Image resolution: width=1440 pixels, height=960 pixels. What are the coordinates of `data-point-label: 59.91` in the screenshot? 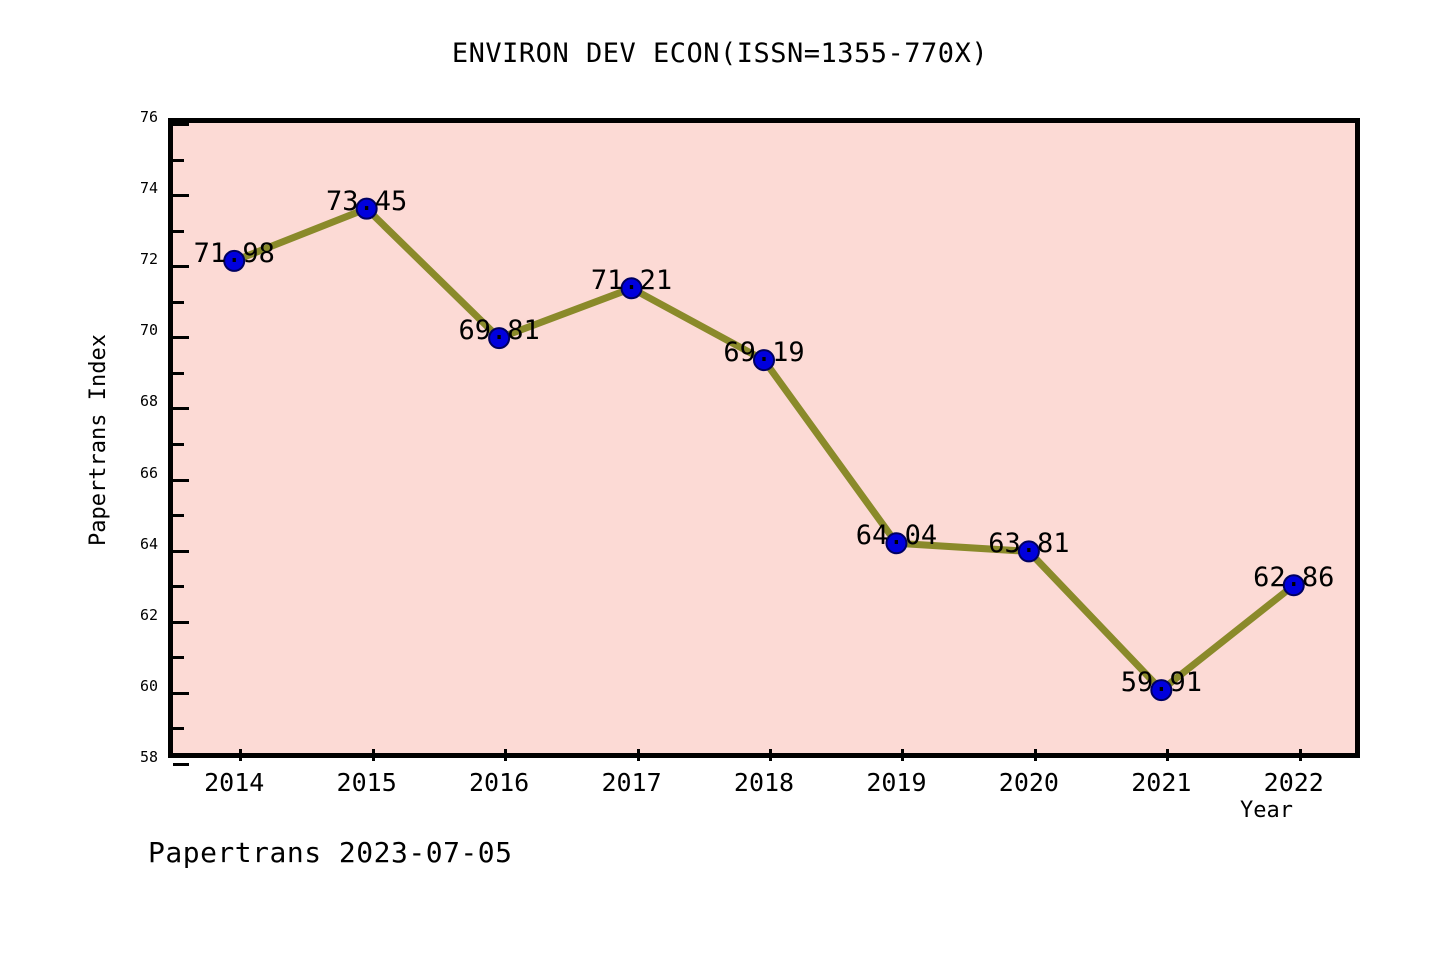 It's located at (1161, 683).